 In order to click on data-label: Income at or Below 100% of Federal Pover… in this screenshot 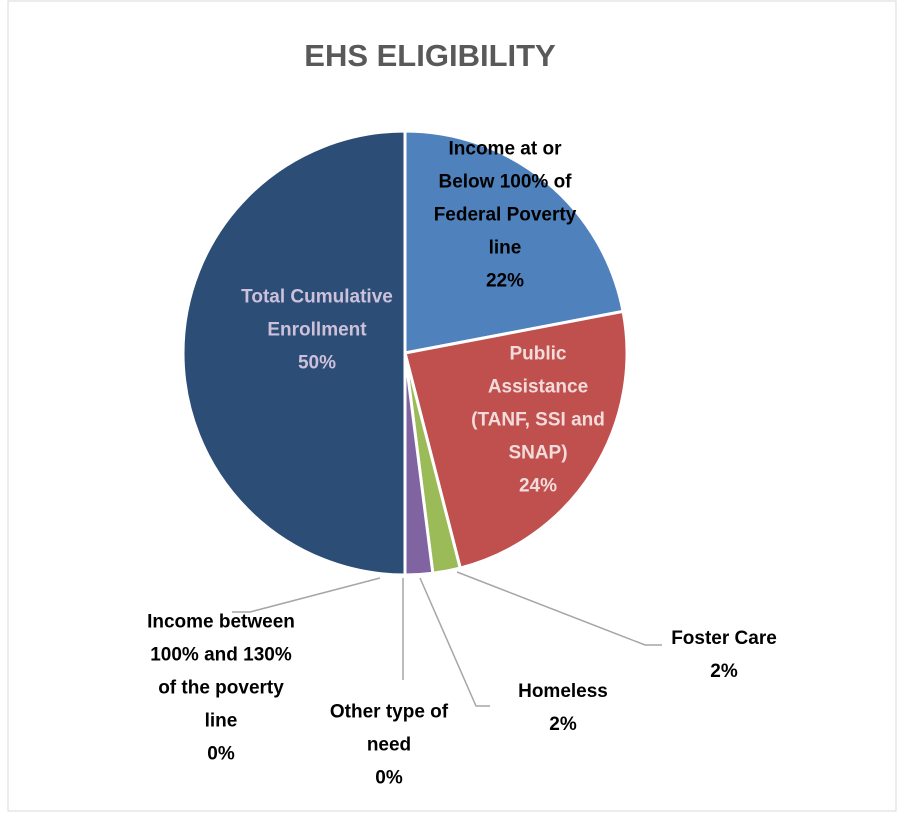, I will do `click(505, 215)`.